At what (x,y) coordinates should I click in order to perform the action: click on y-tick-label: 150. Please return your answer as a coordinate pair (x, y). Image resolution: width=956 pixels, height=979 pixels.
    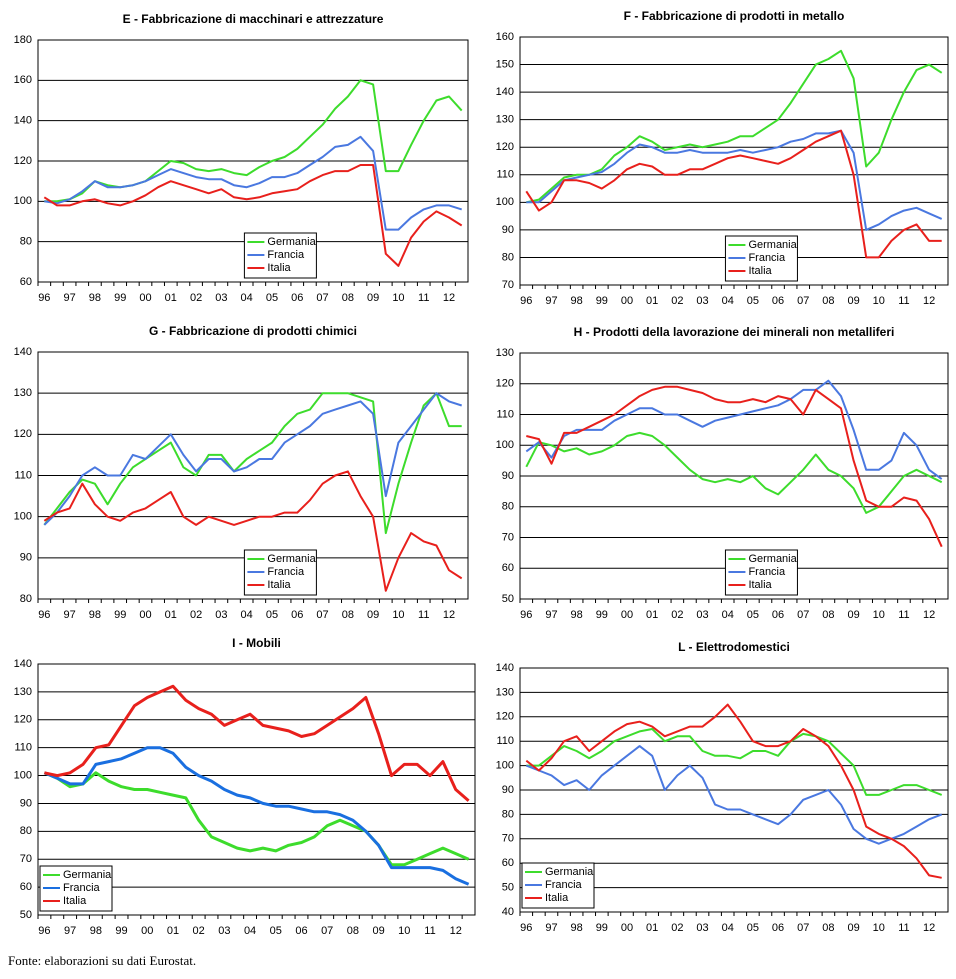
    Looking at the image, I should click on (505, 64).